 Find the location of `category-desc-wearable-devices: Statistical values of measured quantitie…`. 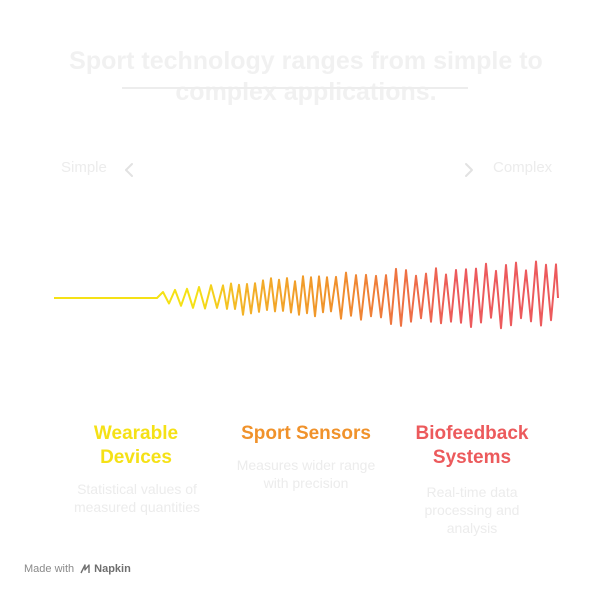

category-desc-wearable-devices: Statistical values of measured quantitie… is located at coordinates (137, 498).